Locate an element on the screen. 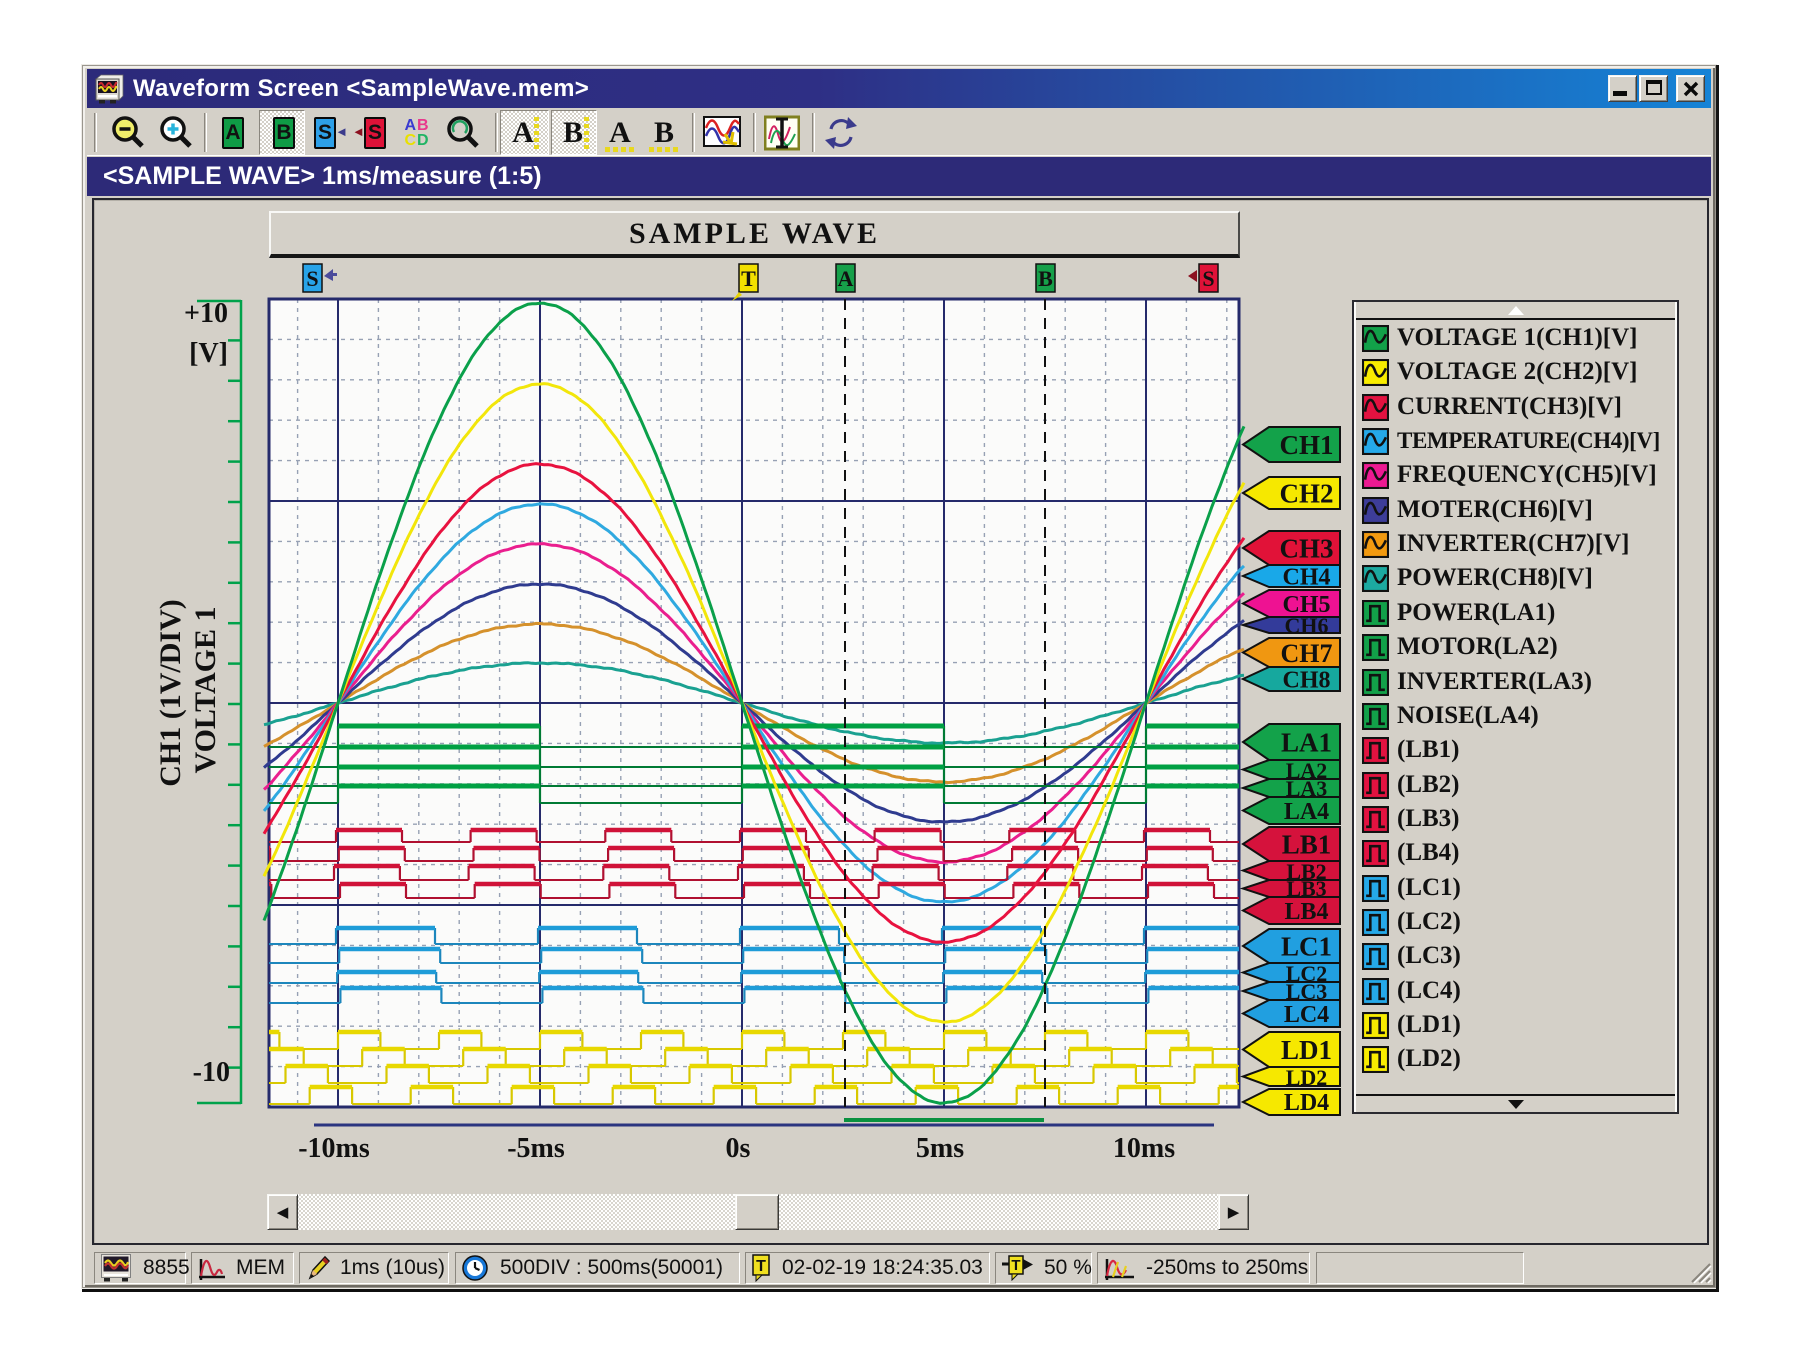 This screenshot has height=1350, width=1800. svg-text: LC4 is located at coordinates (1306, 1015).